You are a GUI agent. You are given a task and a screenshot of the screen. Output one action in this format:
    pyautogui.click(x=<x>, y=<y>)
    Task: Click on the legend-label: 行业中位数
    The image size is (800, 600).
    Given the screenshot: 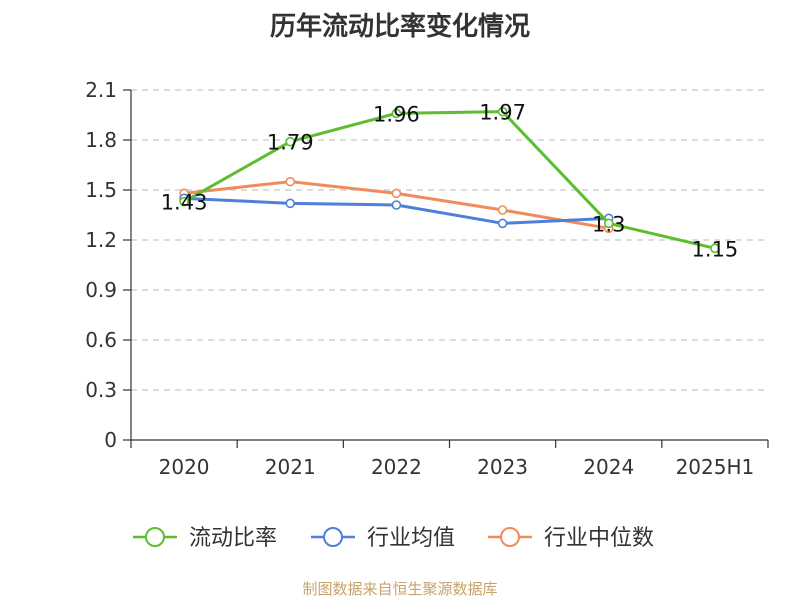 What is the action you would take?
    pyautogui.click(x=599, y=538)
    